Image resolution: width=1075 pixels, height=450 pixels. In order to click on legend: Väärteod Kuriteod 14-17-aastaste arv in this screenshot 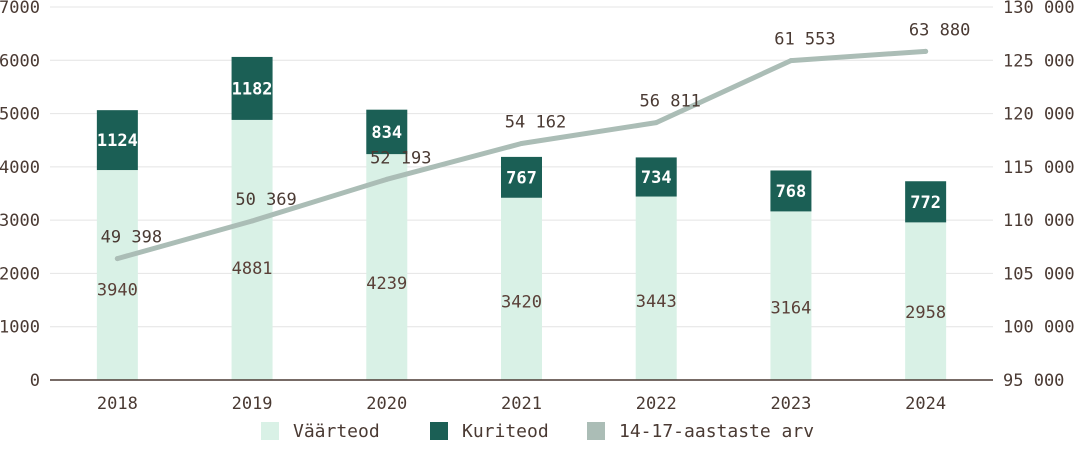, I will do `click(537, 431)`.